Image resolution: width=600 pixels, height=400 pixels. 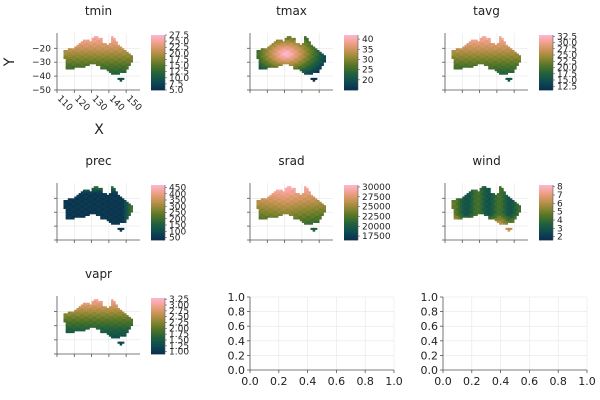 What do you see at coordinates (176, 85) in the screenshot?
I see `colorbar-tick-label: 7.5` at bounding box center [176, 85].